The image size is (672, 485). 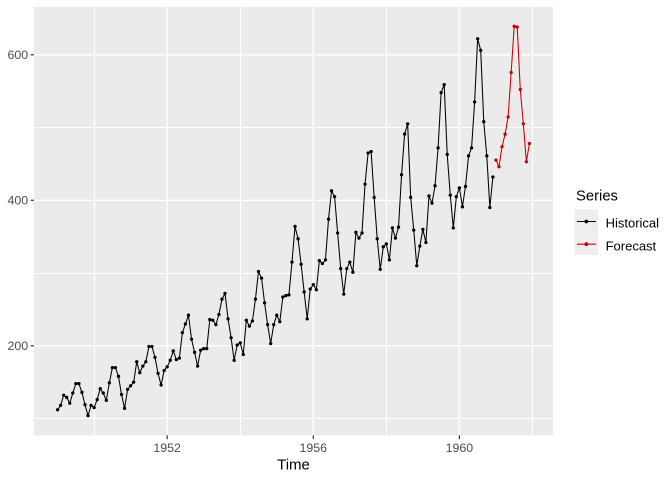 What do you see at coordinates (293, 465) in the screenshot?
I see `svg-text: Time` at bounding box center [293, 465].